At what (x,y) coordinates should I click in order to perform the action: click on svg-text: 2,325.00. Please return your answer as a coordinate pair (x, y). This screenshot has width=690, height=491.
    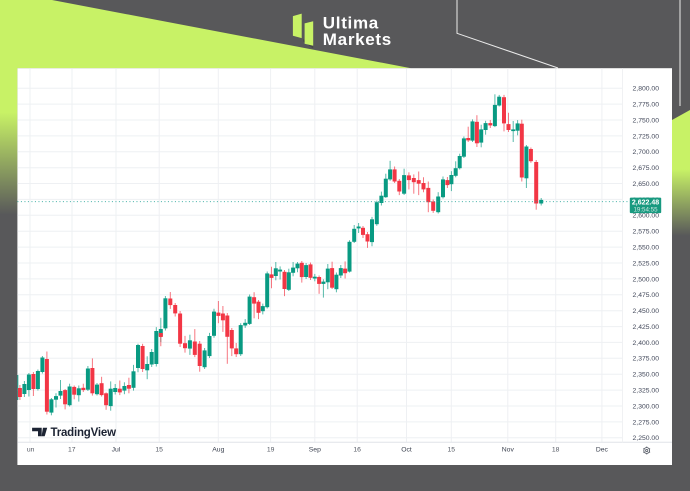
    Looking at the image, I should click on (646, 391).